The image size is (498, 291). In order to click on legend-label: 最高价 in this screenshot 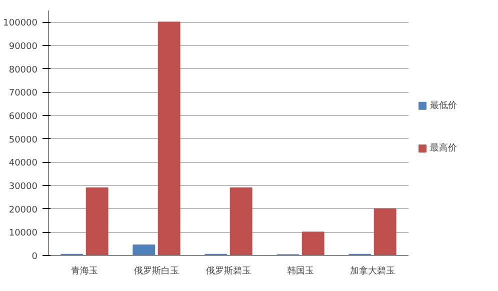, I will do `click(443, 148)`.